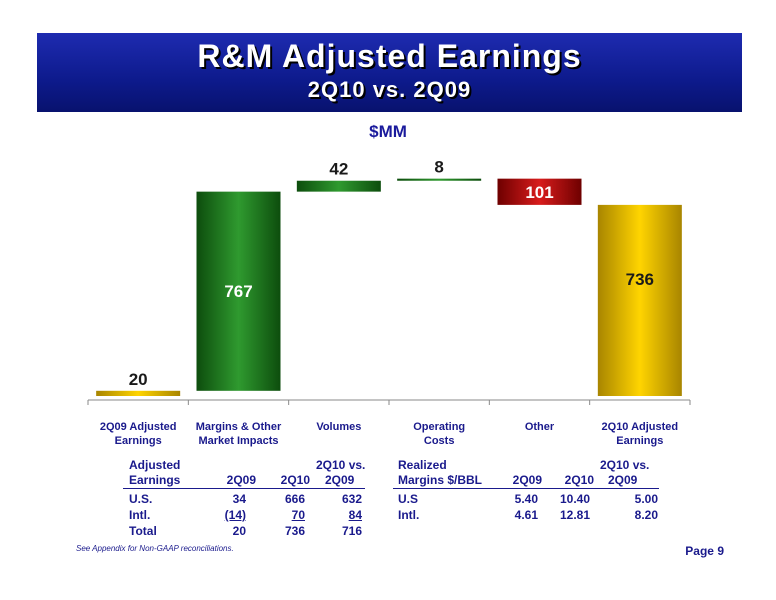  What do you see at coordinates (141, 499) in the screenshot?
I see `left-row-label: U.S.` at bounding box center [141, 499].